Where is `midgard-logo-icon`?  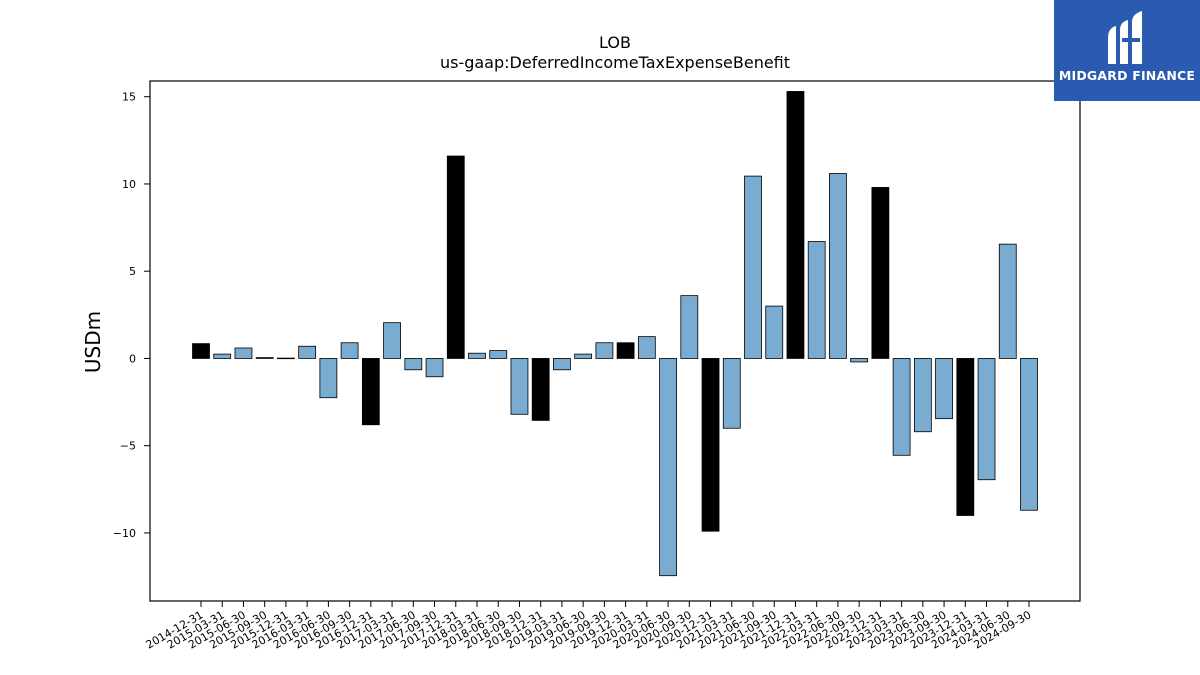 midgard-logo-icon is located at coordinates (1125, 37).